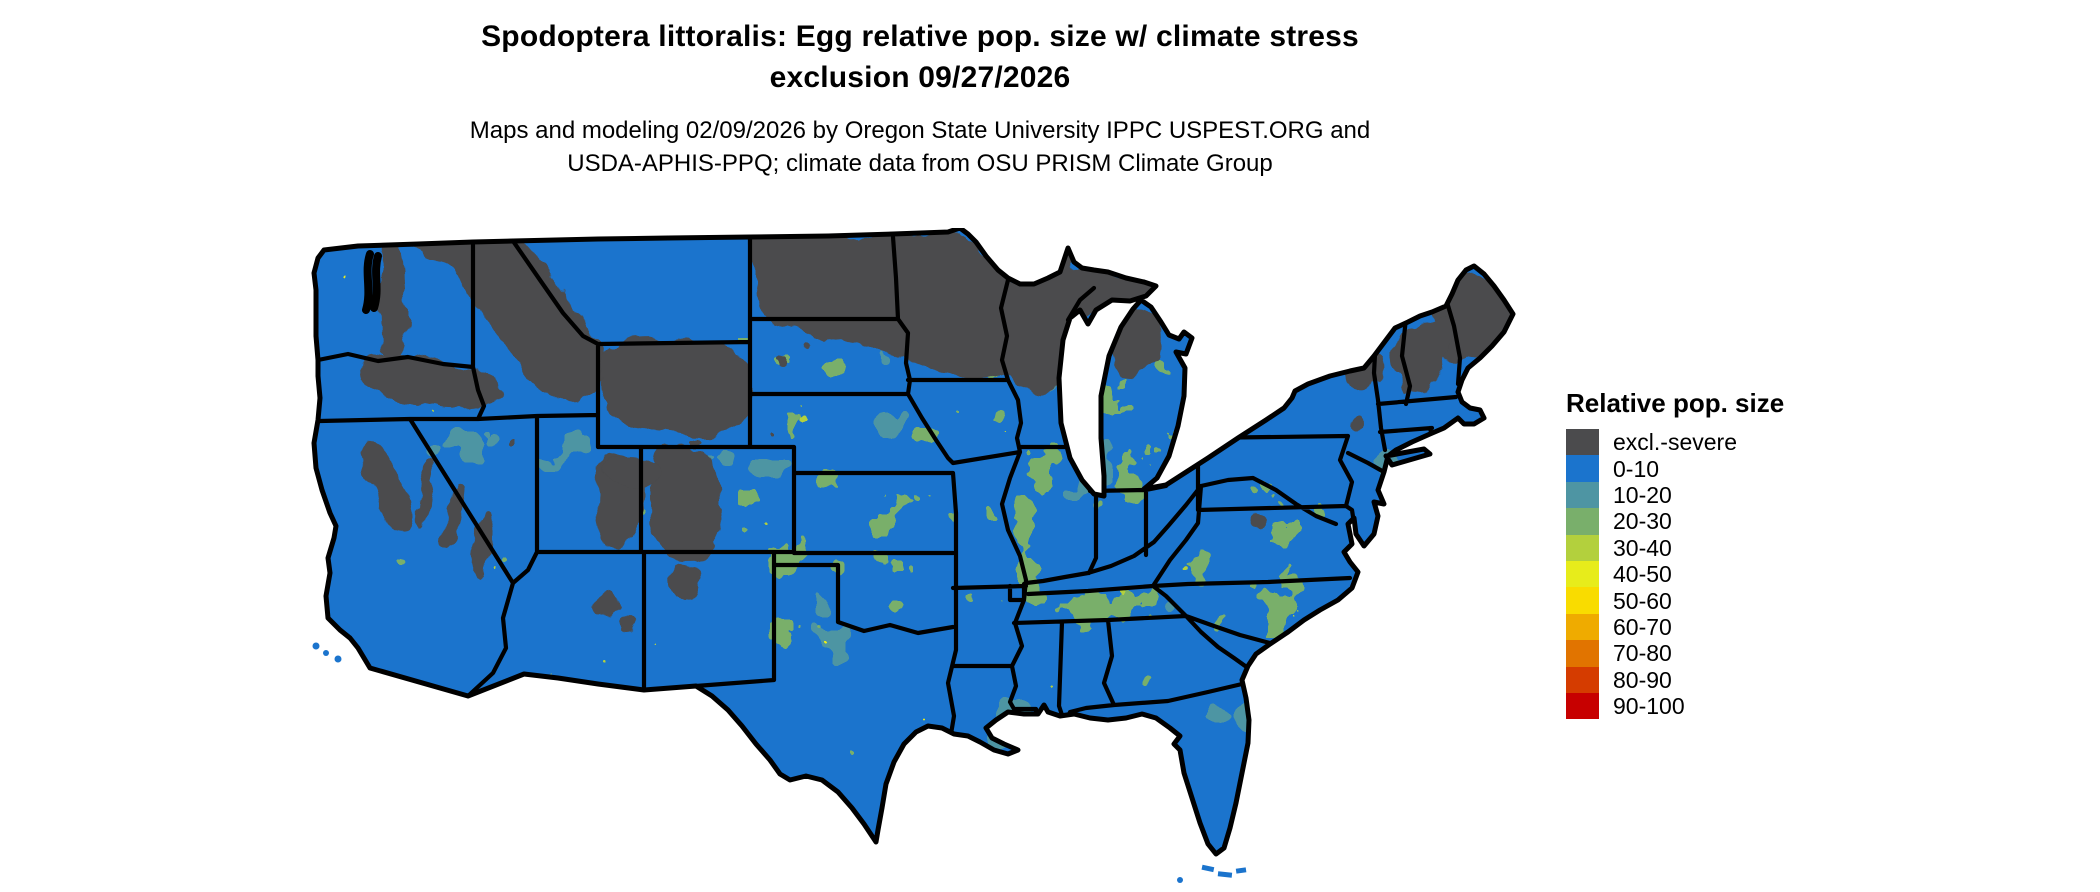  Describe the element at coordinates (1642, 574) in the screenshot. I see `legend-label: 40-50` at that location.